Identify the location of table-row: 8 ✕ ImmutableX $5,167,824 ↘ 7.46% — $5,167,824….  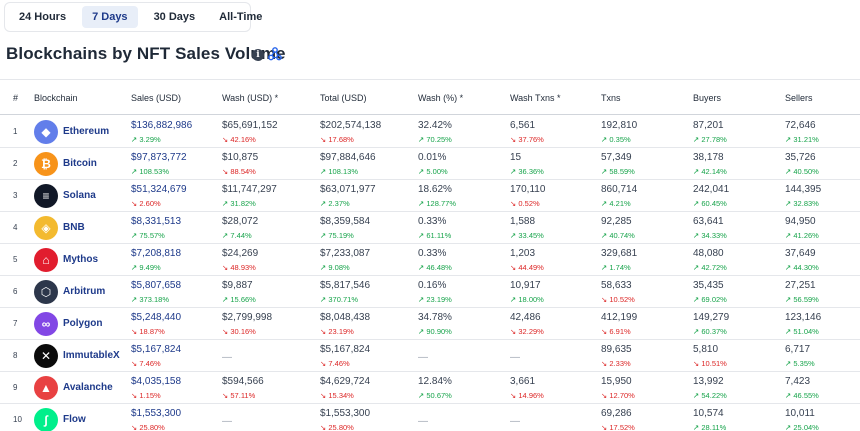
(430, 356).